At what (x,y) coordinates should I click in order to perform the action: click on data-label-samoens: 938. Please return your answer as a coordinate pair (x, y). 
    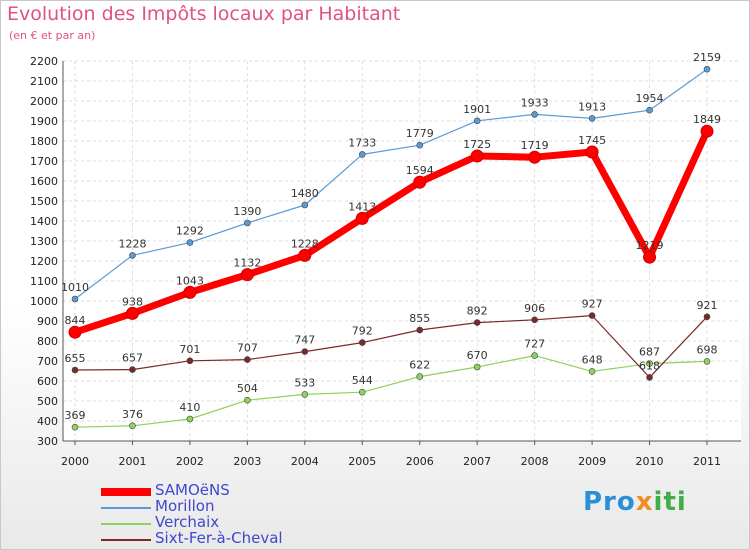
    Looking at the image, I should click on (132, 301).